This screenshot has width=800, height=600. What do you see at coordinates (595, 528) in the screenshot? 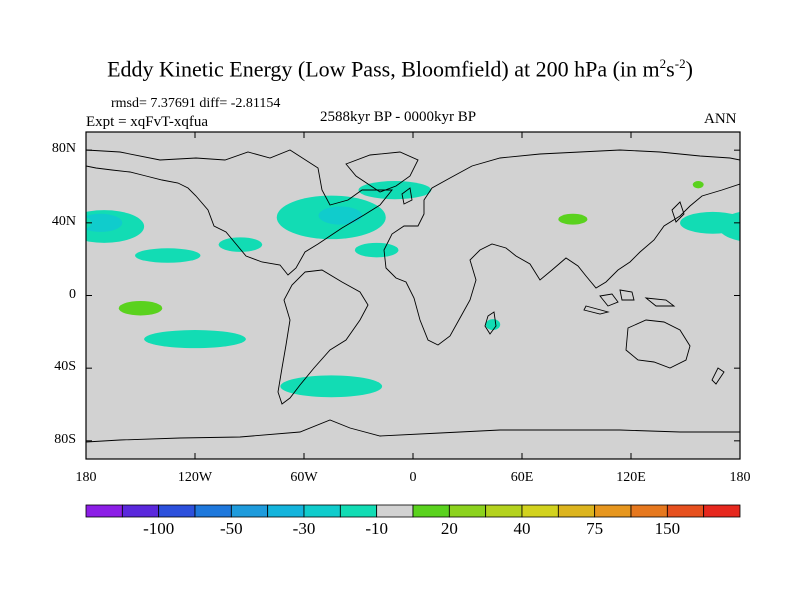
I see `colorbar-label: 75` at bounding box center [595, 528].